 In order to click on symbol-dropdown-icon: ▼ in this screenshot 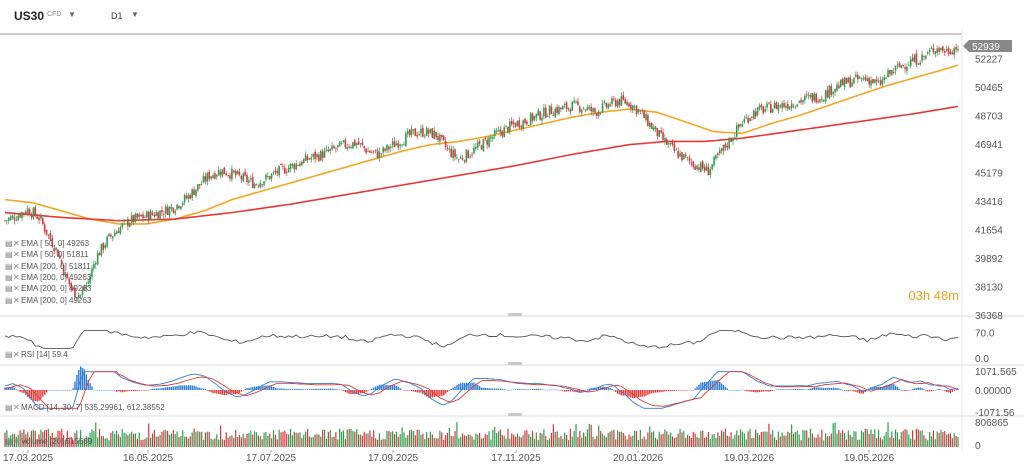, I will do `click(72, 14)`.